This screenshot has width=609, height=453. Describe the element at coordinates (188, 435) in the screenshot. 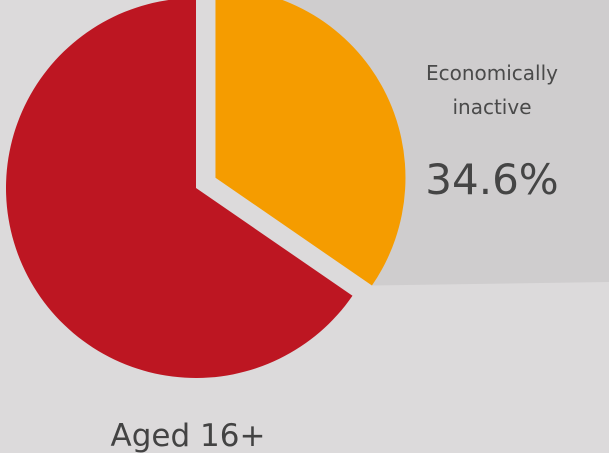

I see `base-label: Aged 16+` at that location.